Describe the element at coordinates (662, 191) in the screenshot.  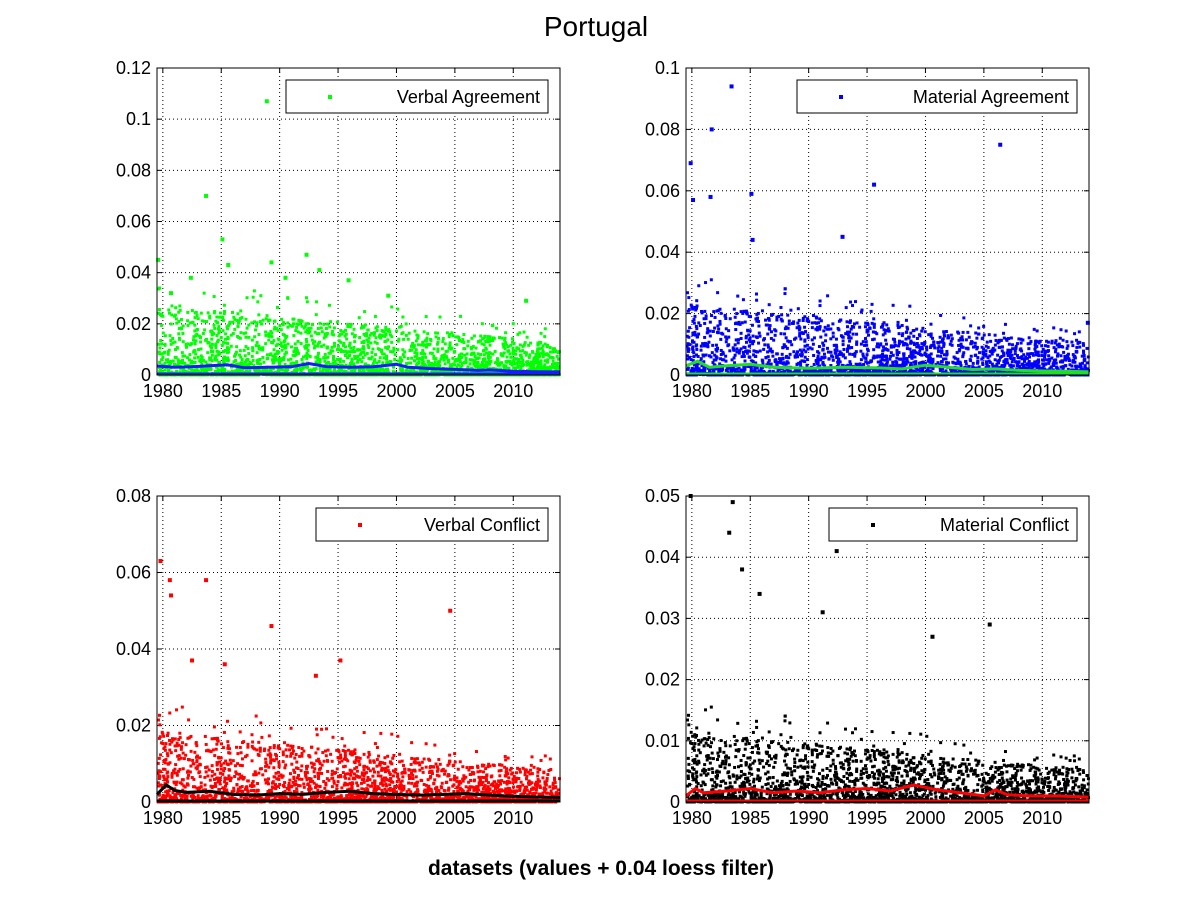
I see `y-tick-label: 0.06` at that location.